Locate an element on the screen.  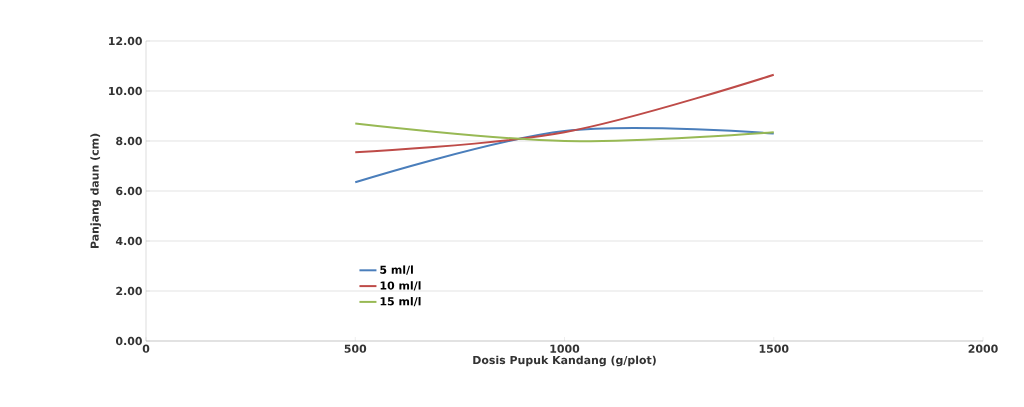
y-tick-label: 2.00 is located at coordinates (129, 291).